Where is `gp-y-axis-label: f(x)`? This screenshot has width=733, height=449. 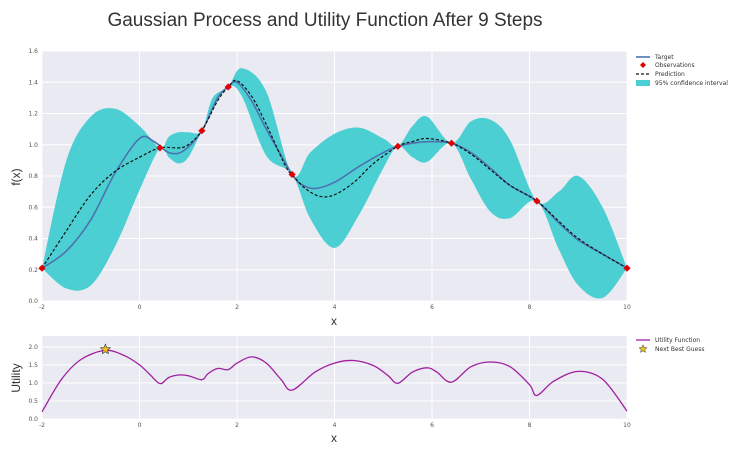
gp-y-axis-label: f(x) is located at coordinates (16, 176).